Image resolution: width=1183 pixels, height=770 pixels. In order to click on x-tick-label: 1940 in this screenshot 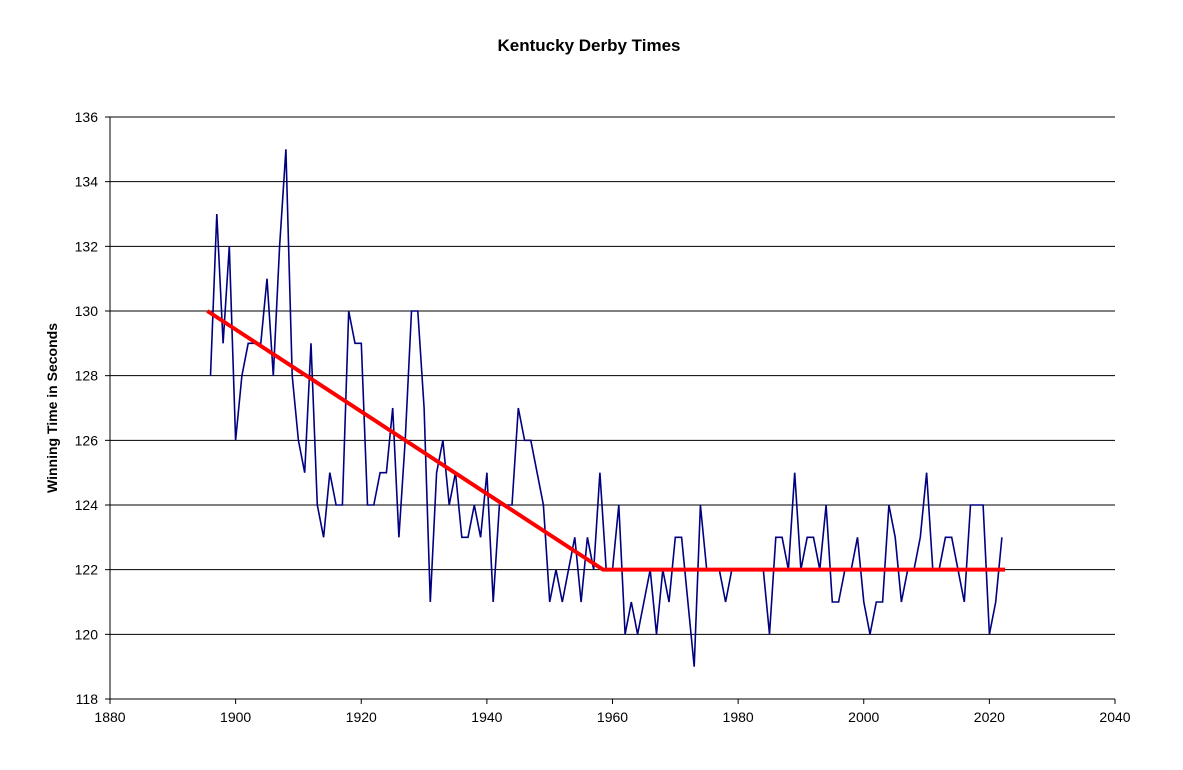, I will do `click(486, 717)`.